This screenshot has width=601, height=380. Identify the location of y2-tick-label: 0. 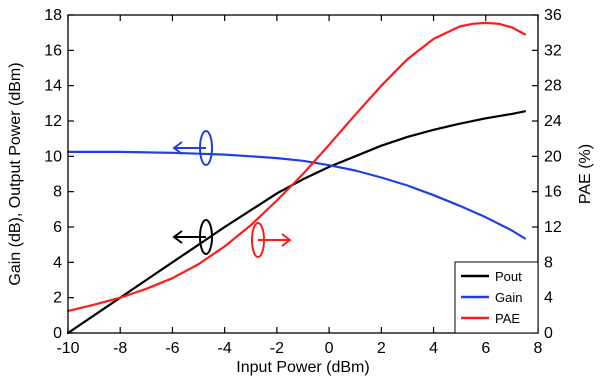
(548, 333).